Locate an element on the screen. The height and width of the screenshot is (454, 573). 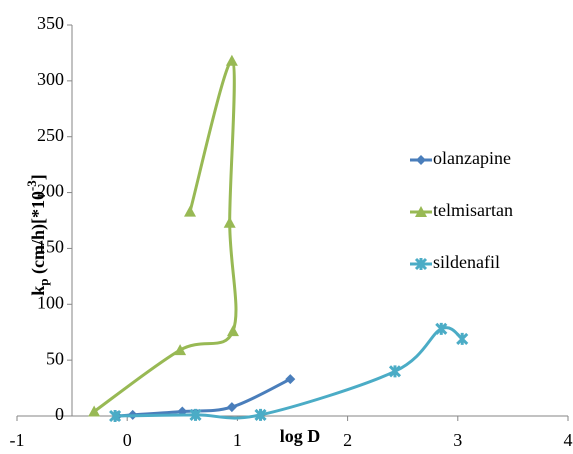
y-label-part: ] is located at coordinates (38, 177).